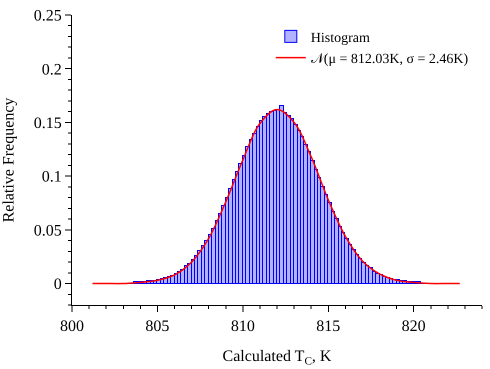 This screenshot has height=369, width=490. What do you see at coordinates (242, 327) in the screenshot?
I see `x-tick-label: 810` at bounding box center [242, 327].